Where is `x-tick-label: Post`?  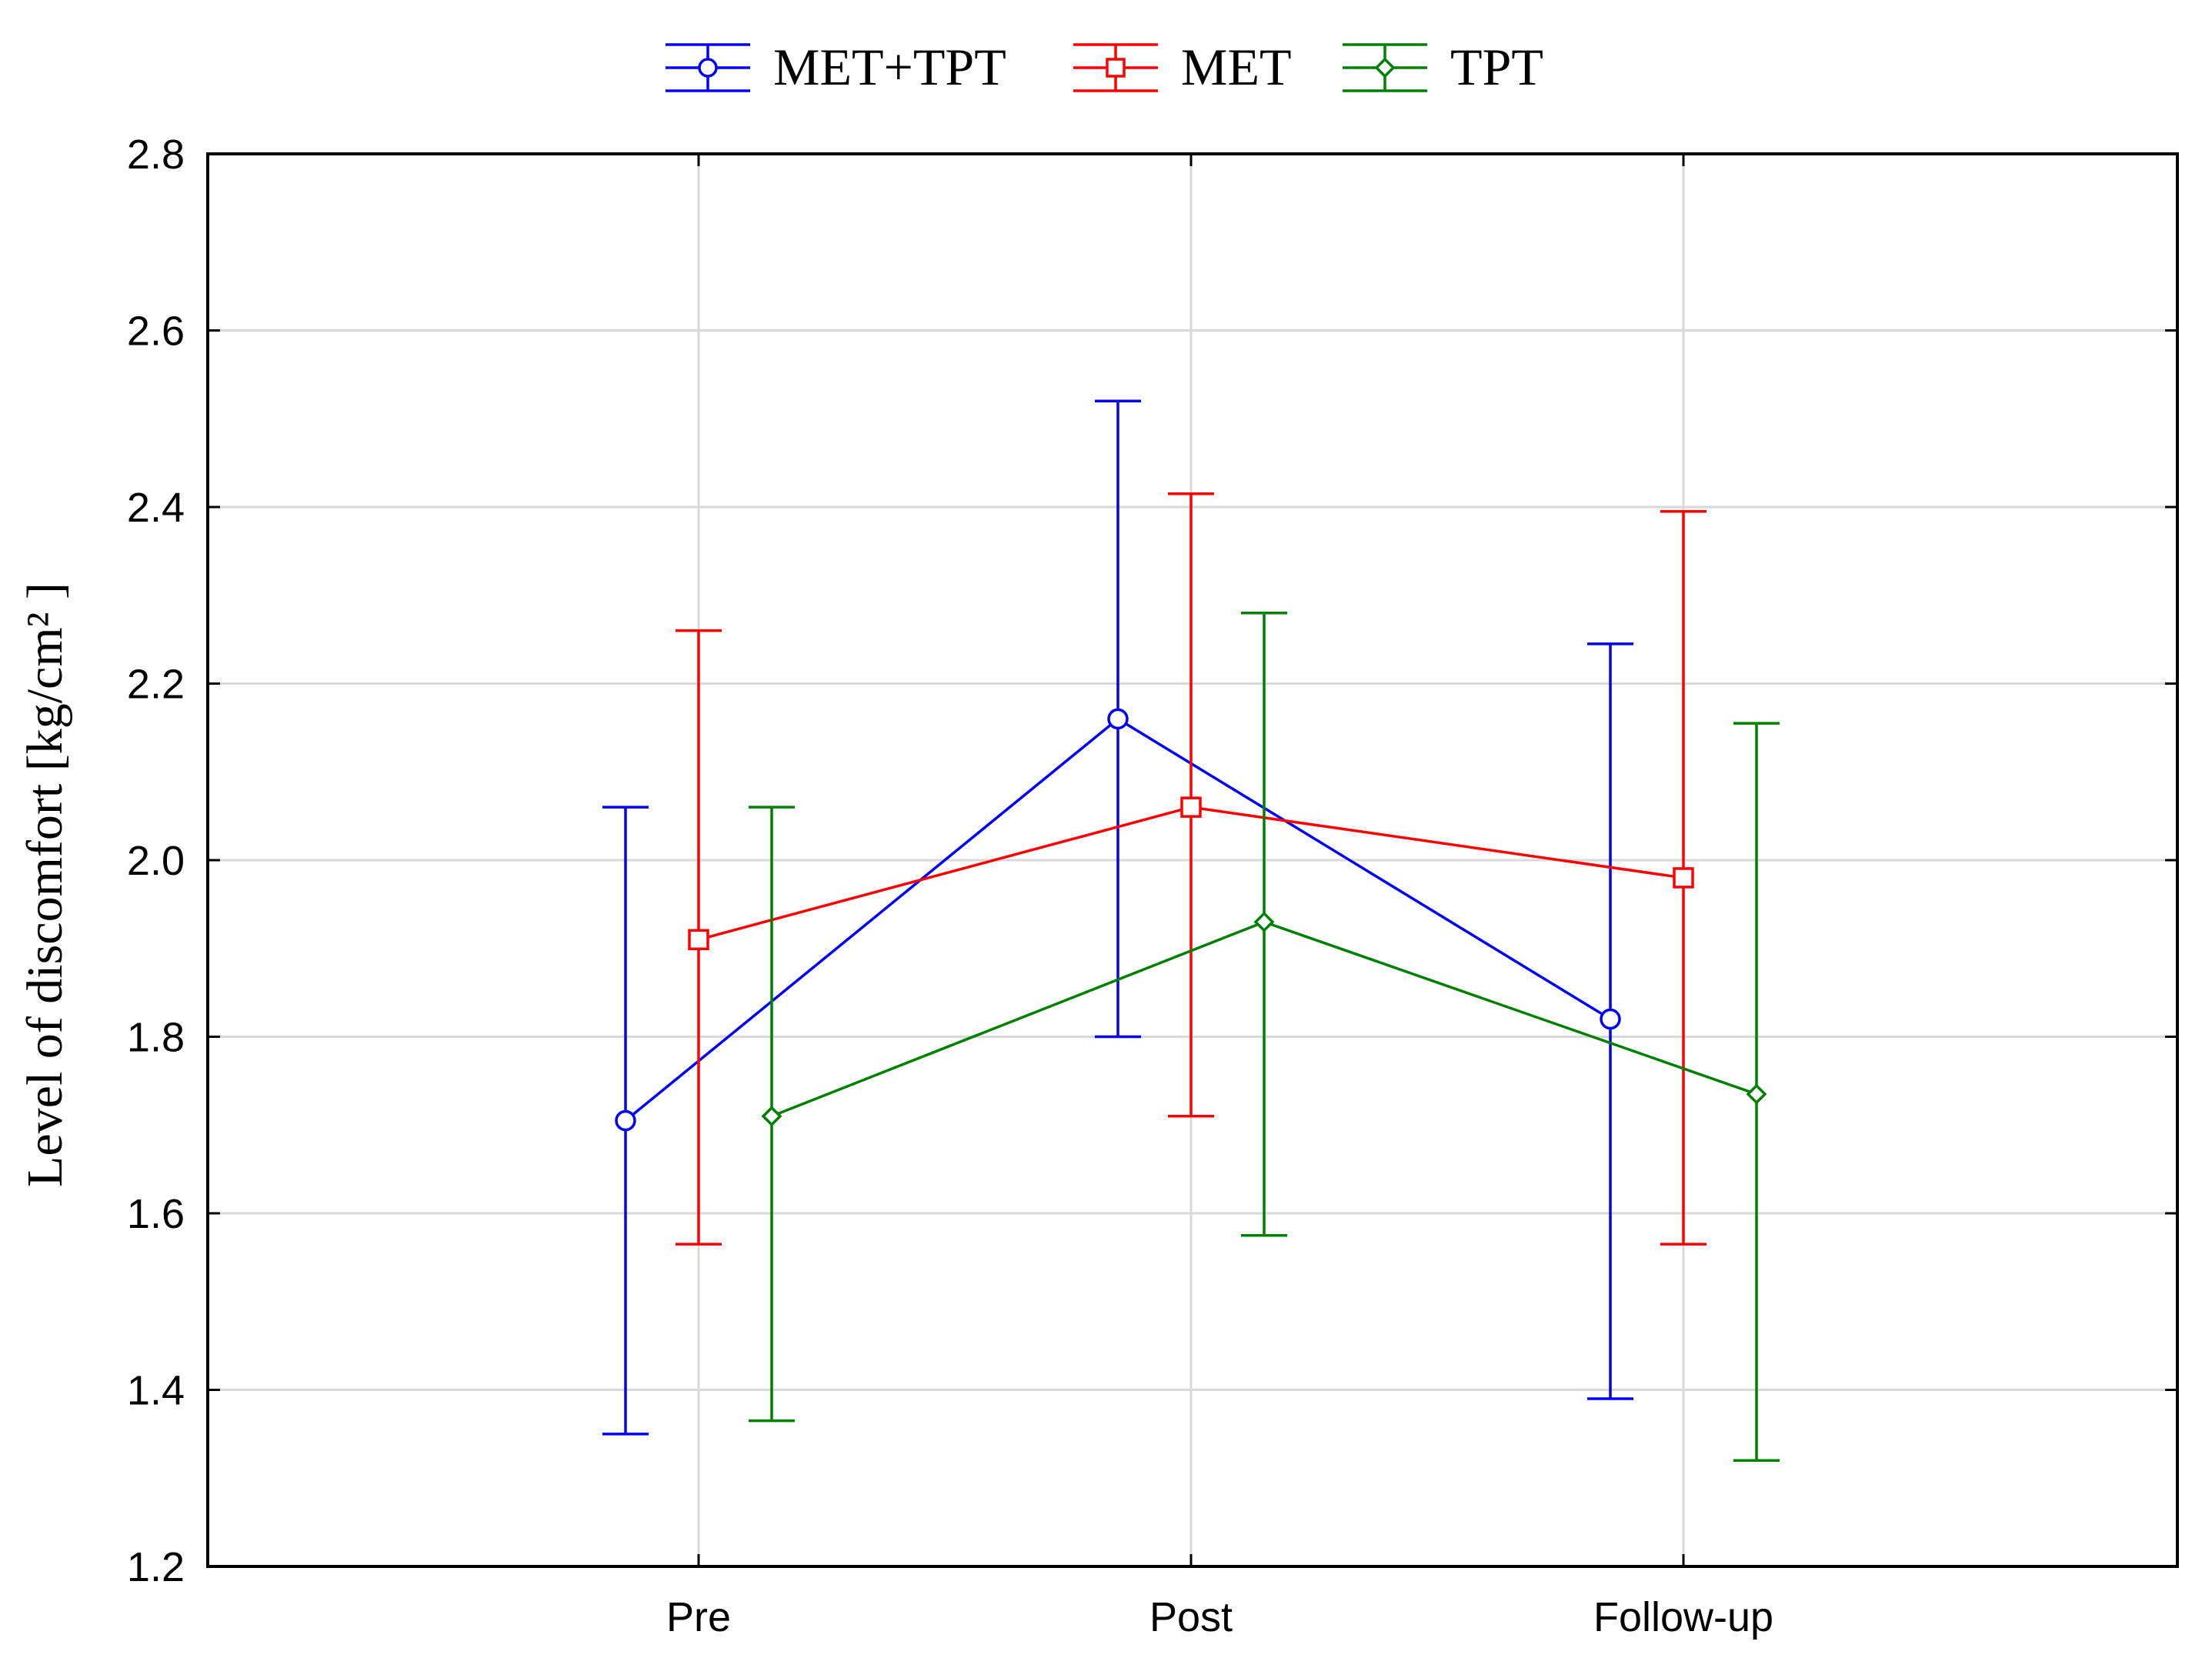
x-tick-label: Post is located at coordinates (1191, 1617).